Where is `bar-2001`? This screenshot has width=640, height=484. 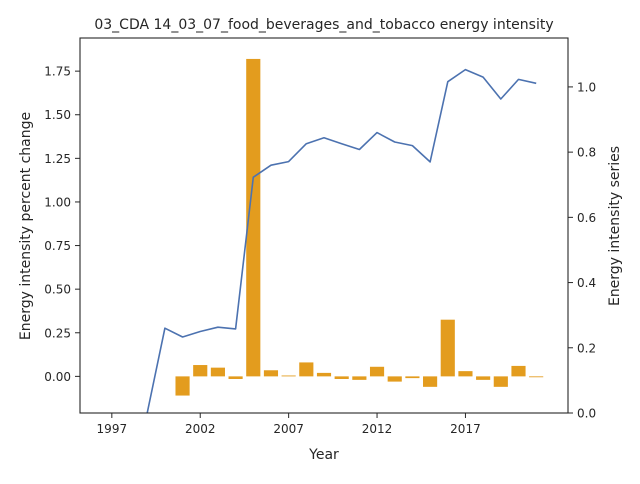
bar-2001 is located at coordinates (182, 386).